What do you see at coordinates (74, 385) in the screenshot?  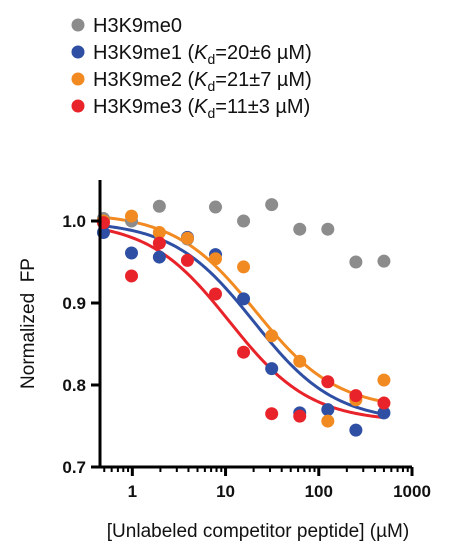 I see `y-tick-label: 0.8` at bounding box center [74, 385].